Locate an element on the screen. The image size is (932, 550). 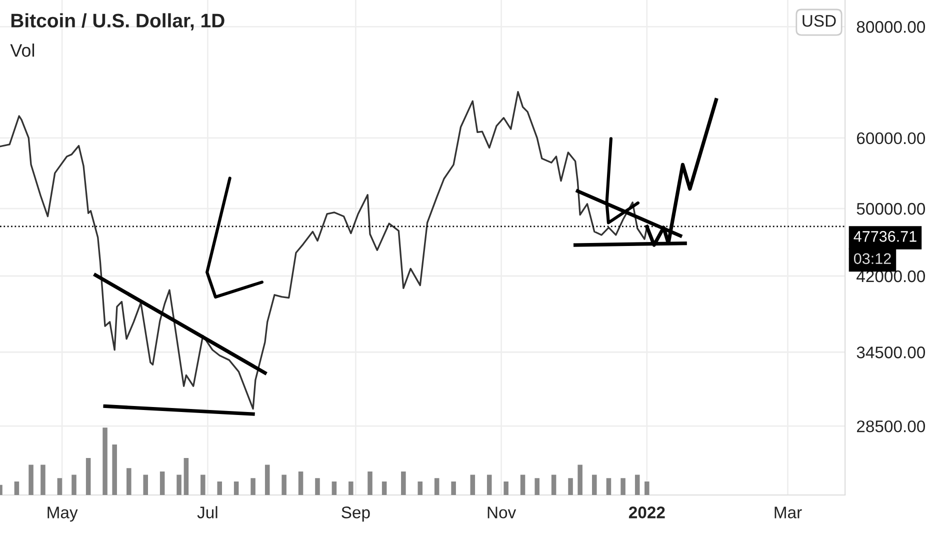
text: 03:12 is located at coordinates (872, 258).